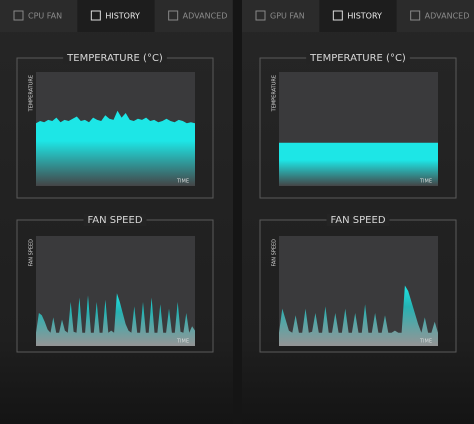 The image size is (474, 424). I want to click on tab-label: CPU FAN, so click(45, 16).